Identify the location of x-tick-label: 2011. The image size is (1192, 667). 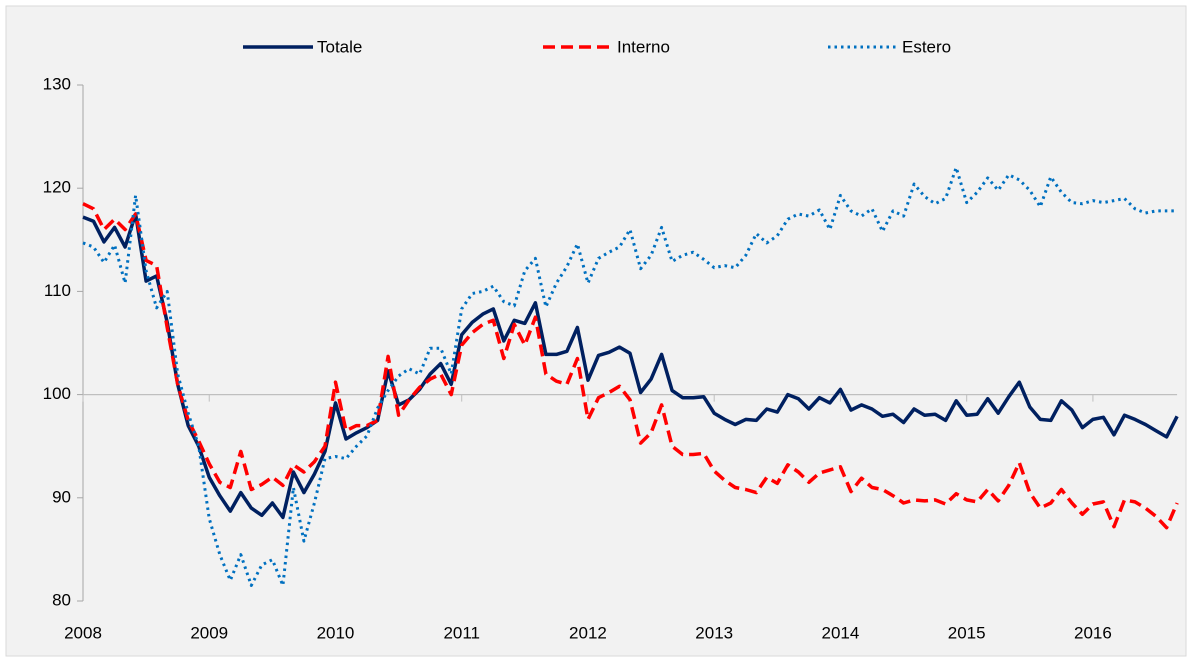
(461, 632).